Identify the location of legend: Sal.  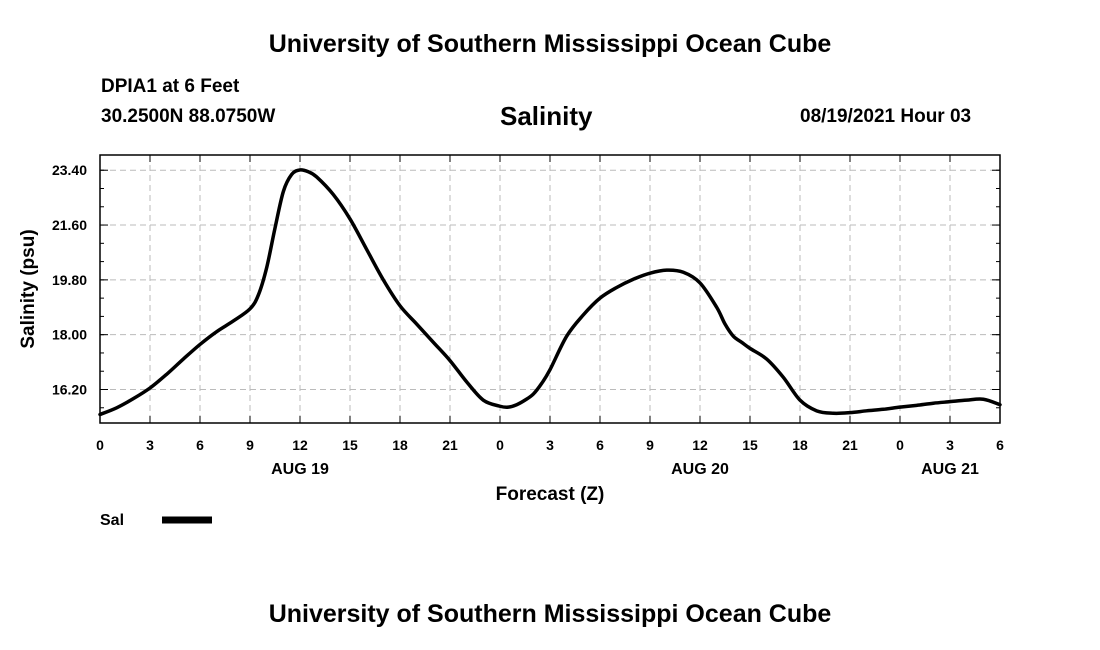
(156, 520).